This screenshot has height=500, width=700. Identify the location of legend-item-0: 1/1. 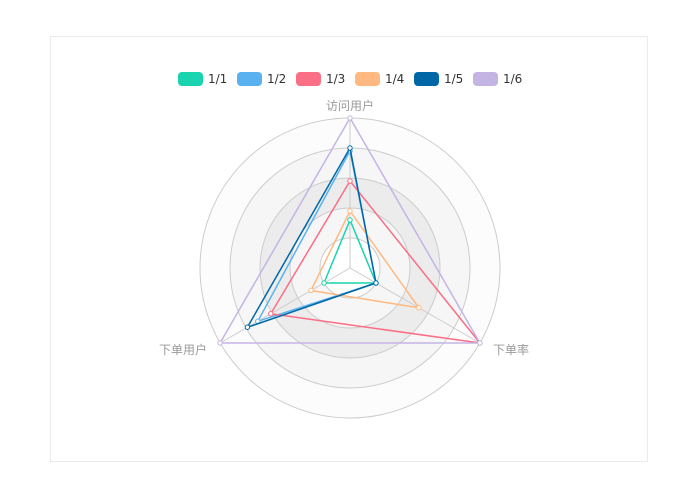
(202, 79).